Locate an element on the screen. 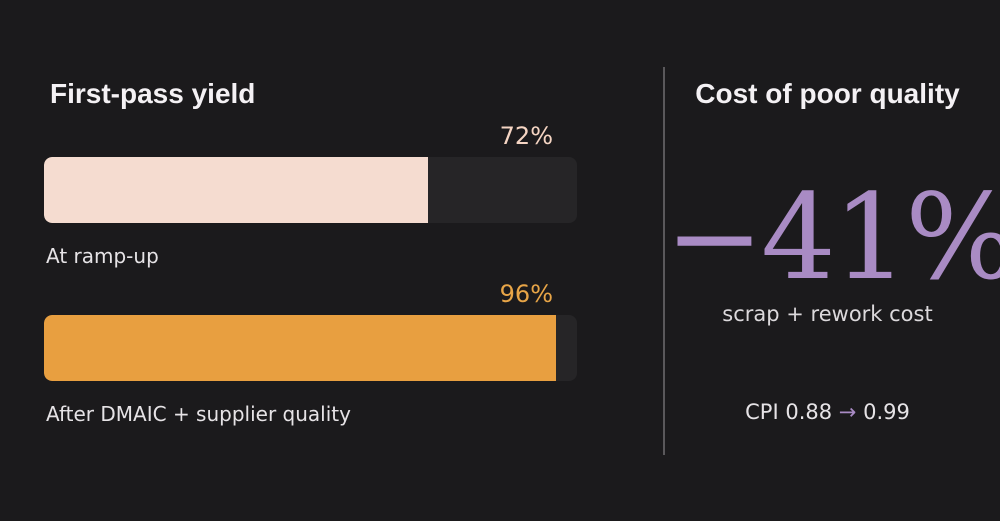 Image resolution: width=1000 pixels, height=521 pixels. headline-stat: −41% is located at coordinates (832, 237).